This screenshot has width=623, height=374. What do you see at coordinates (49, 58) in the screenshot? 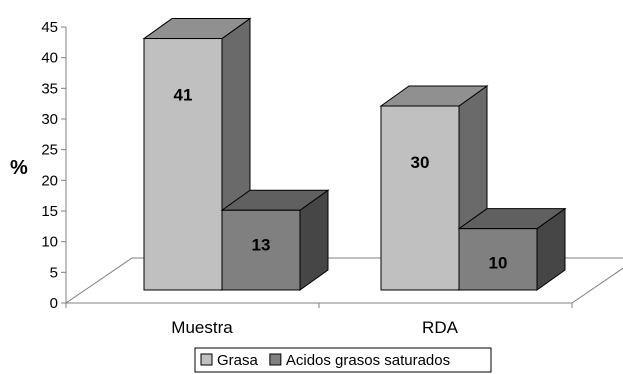
I see `y-tick-label: 40` at bounding box center [49, 58].